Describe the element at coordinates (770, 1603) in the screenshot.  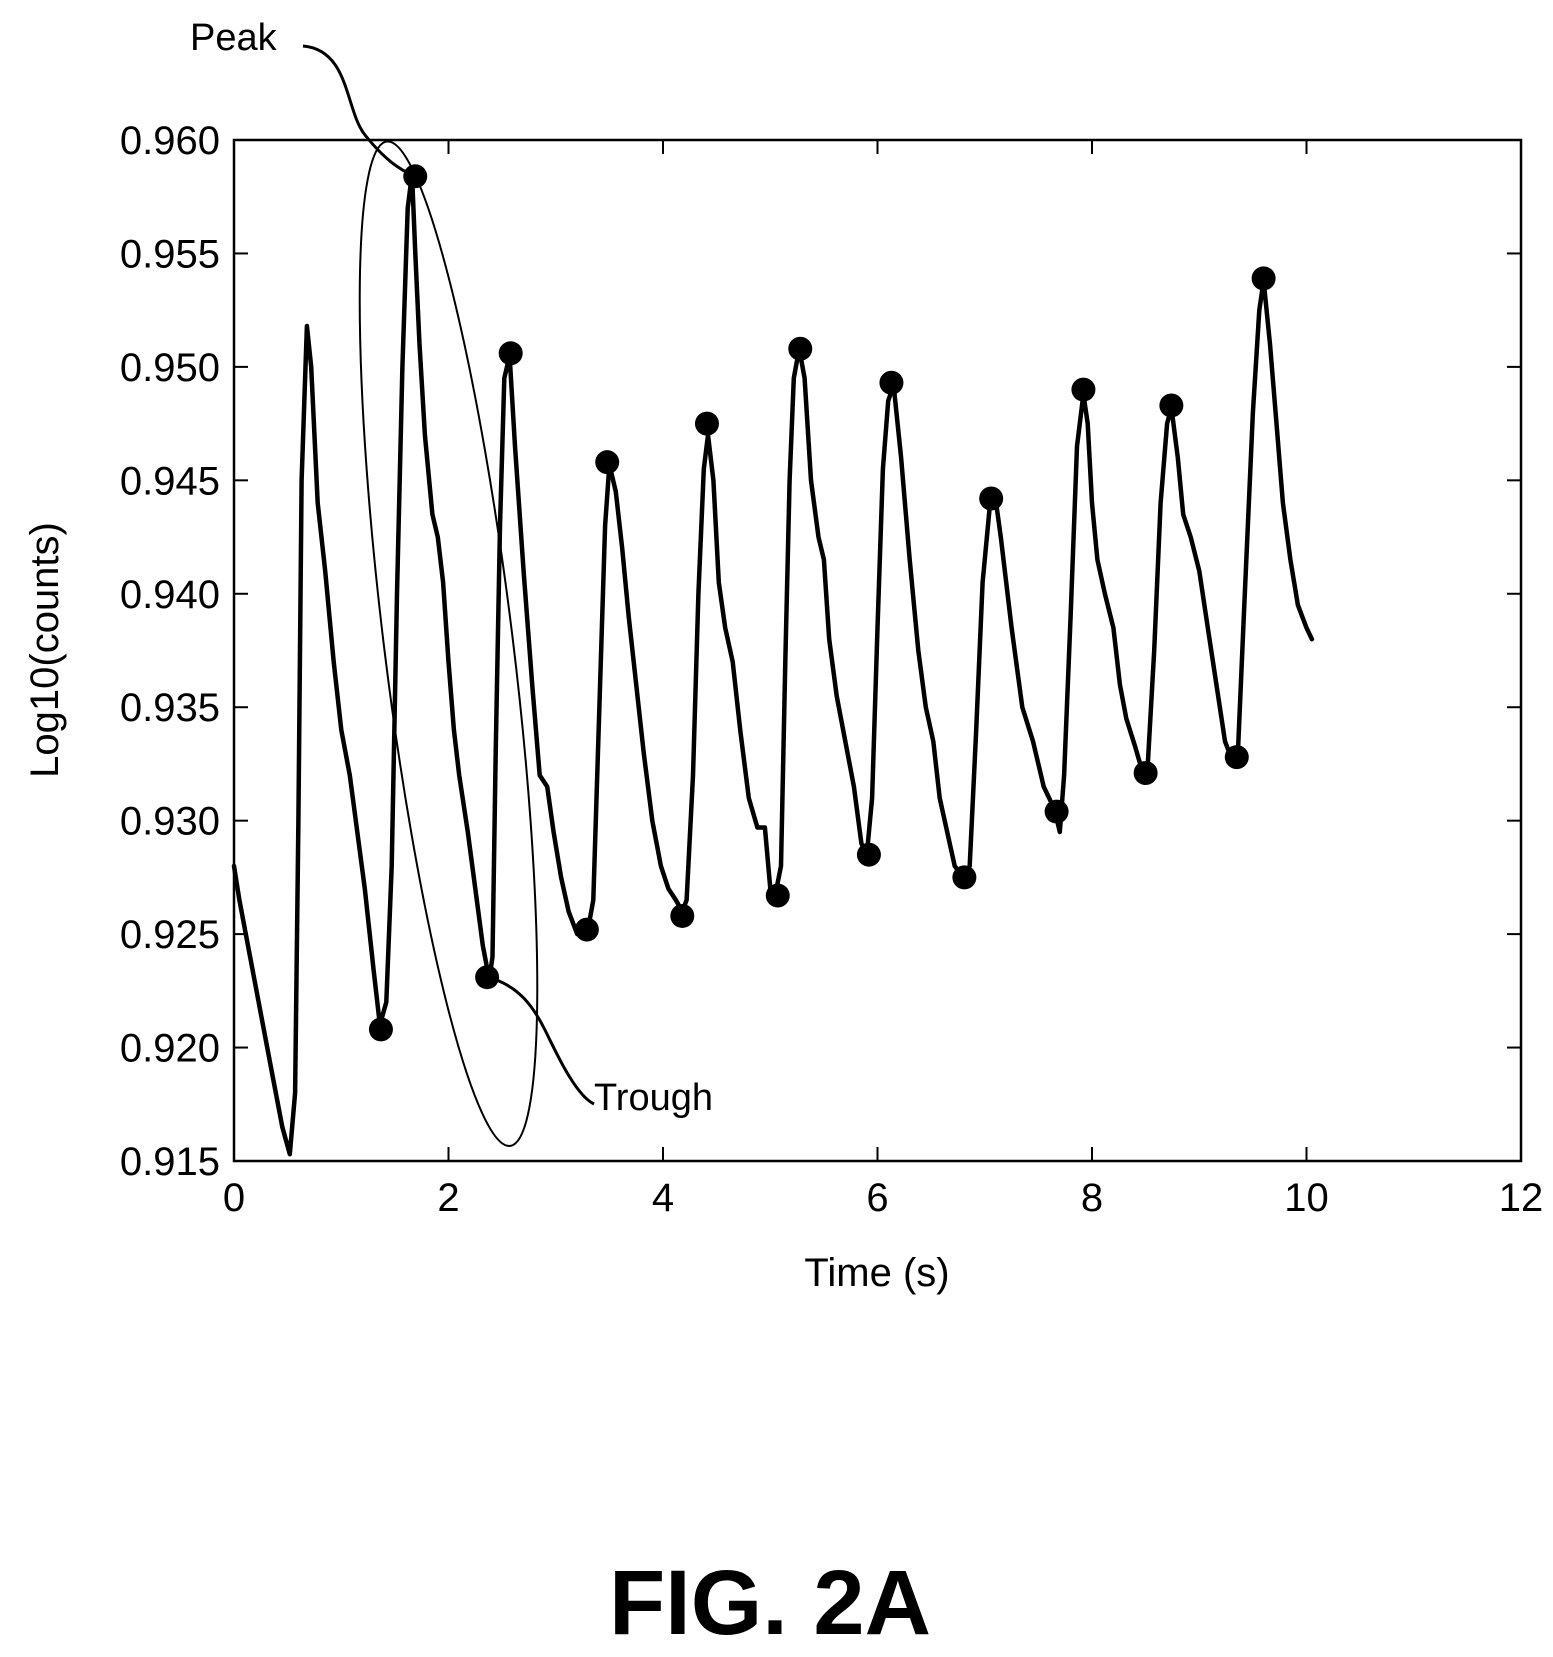
I see `figure-caption: FIG. 2A` at that location.